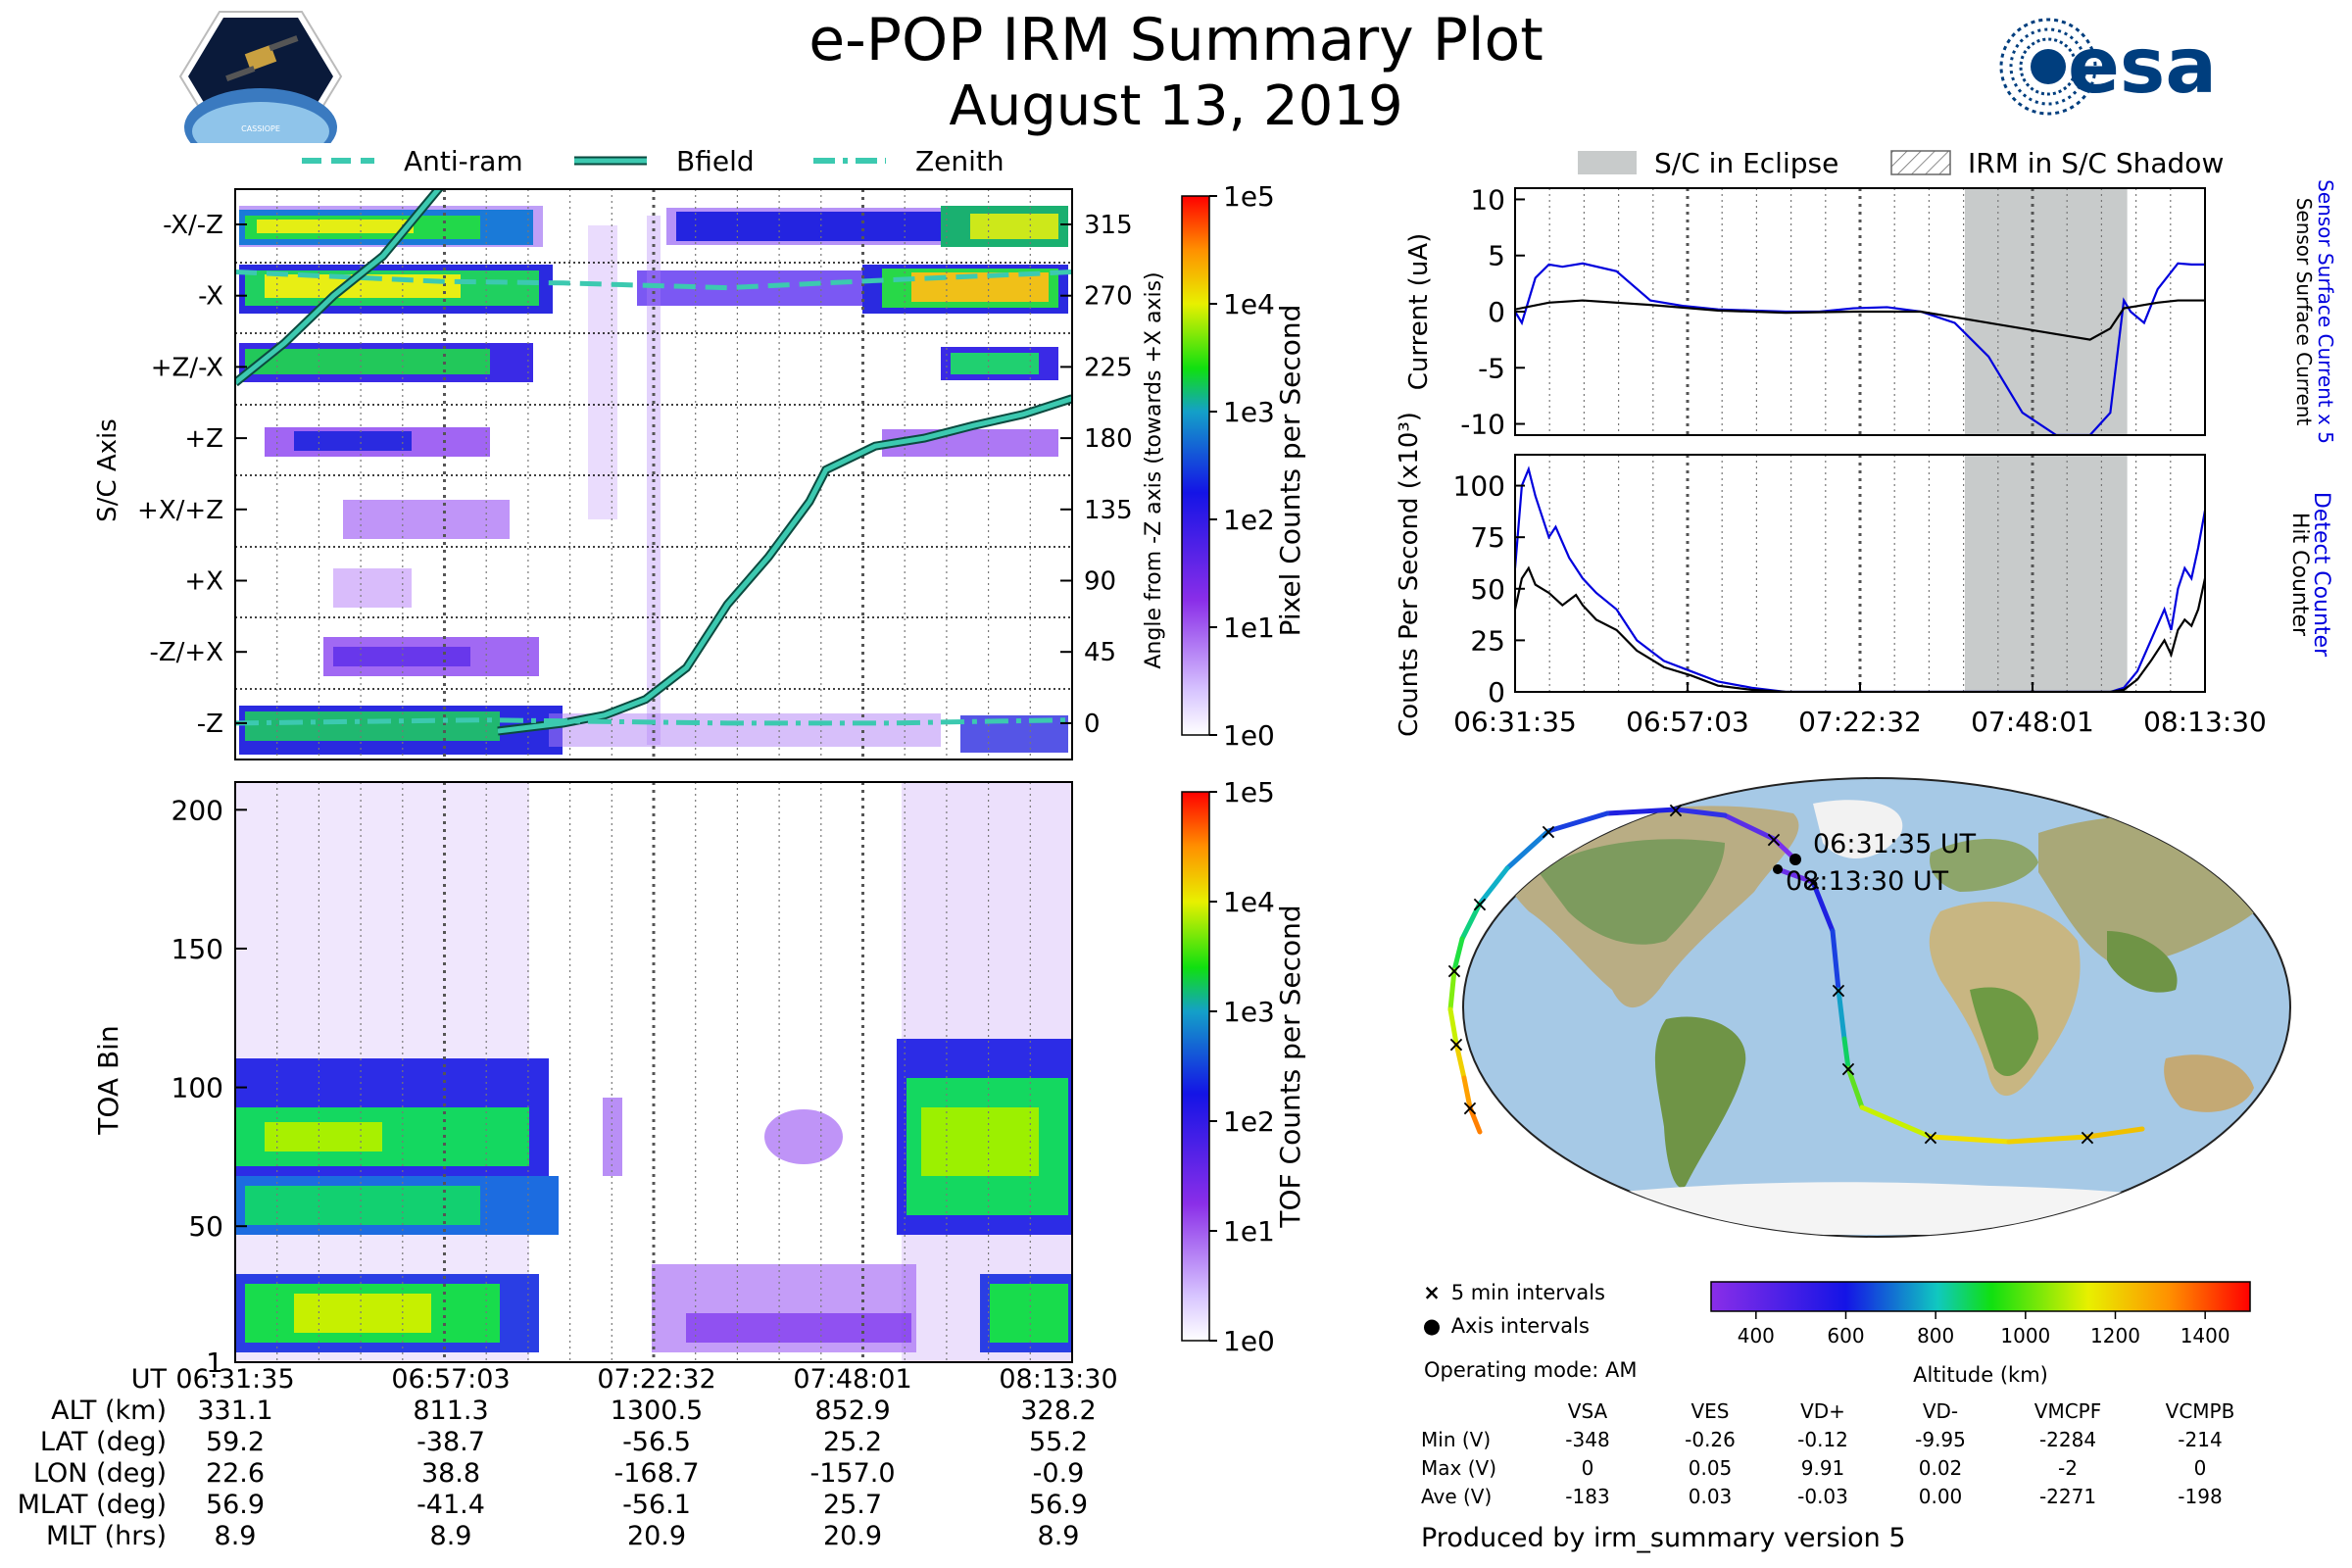 This screenshot has width=2352, height=1568. Describe the element at coordinates (1419, 311) in the screenshot. I see `current-ylabel: Current (uA)` at that location.